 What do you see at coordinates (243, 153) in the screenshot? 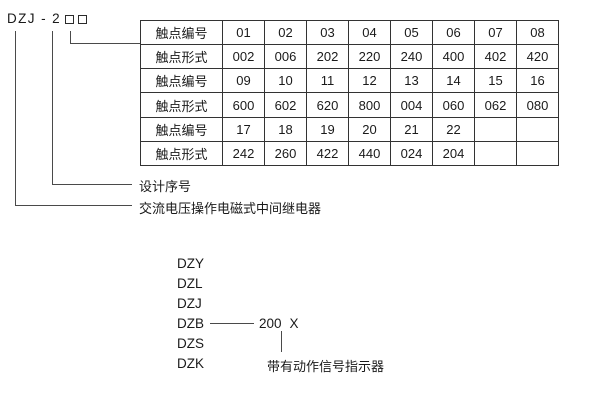
I see `cell: 242` at bounding box center [243, 153].